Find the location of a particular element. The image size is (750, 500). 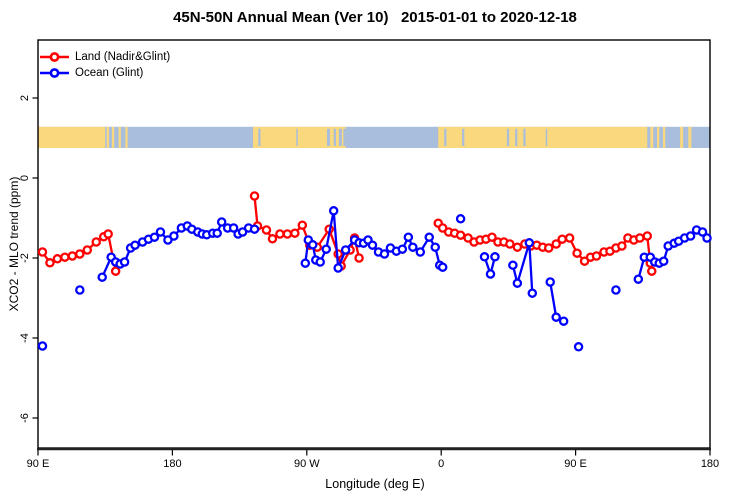

svg-text: -2 is located at coordinates (25, 258).